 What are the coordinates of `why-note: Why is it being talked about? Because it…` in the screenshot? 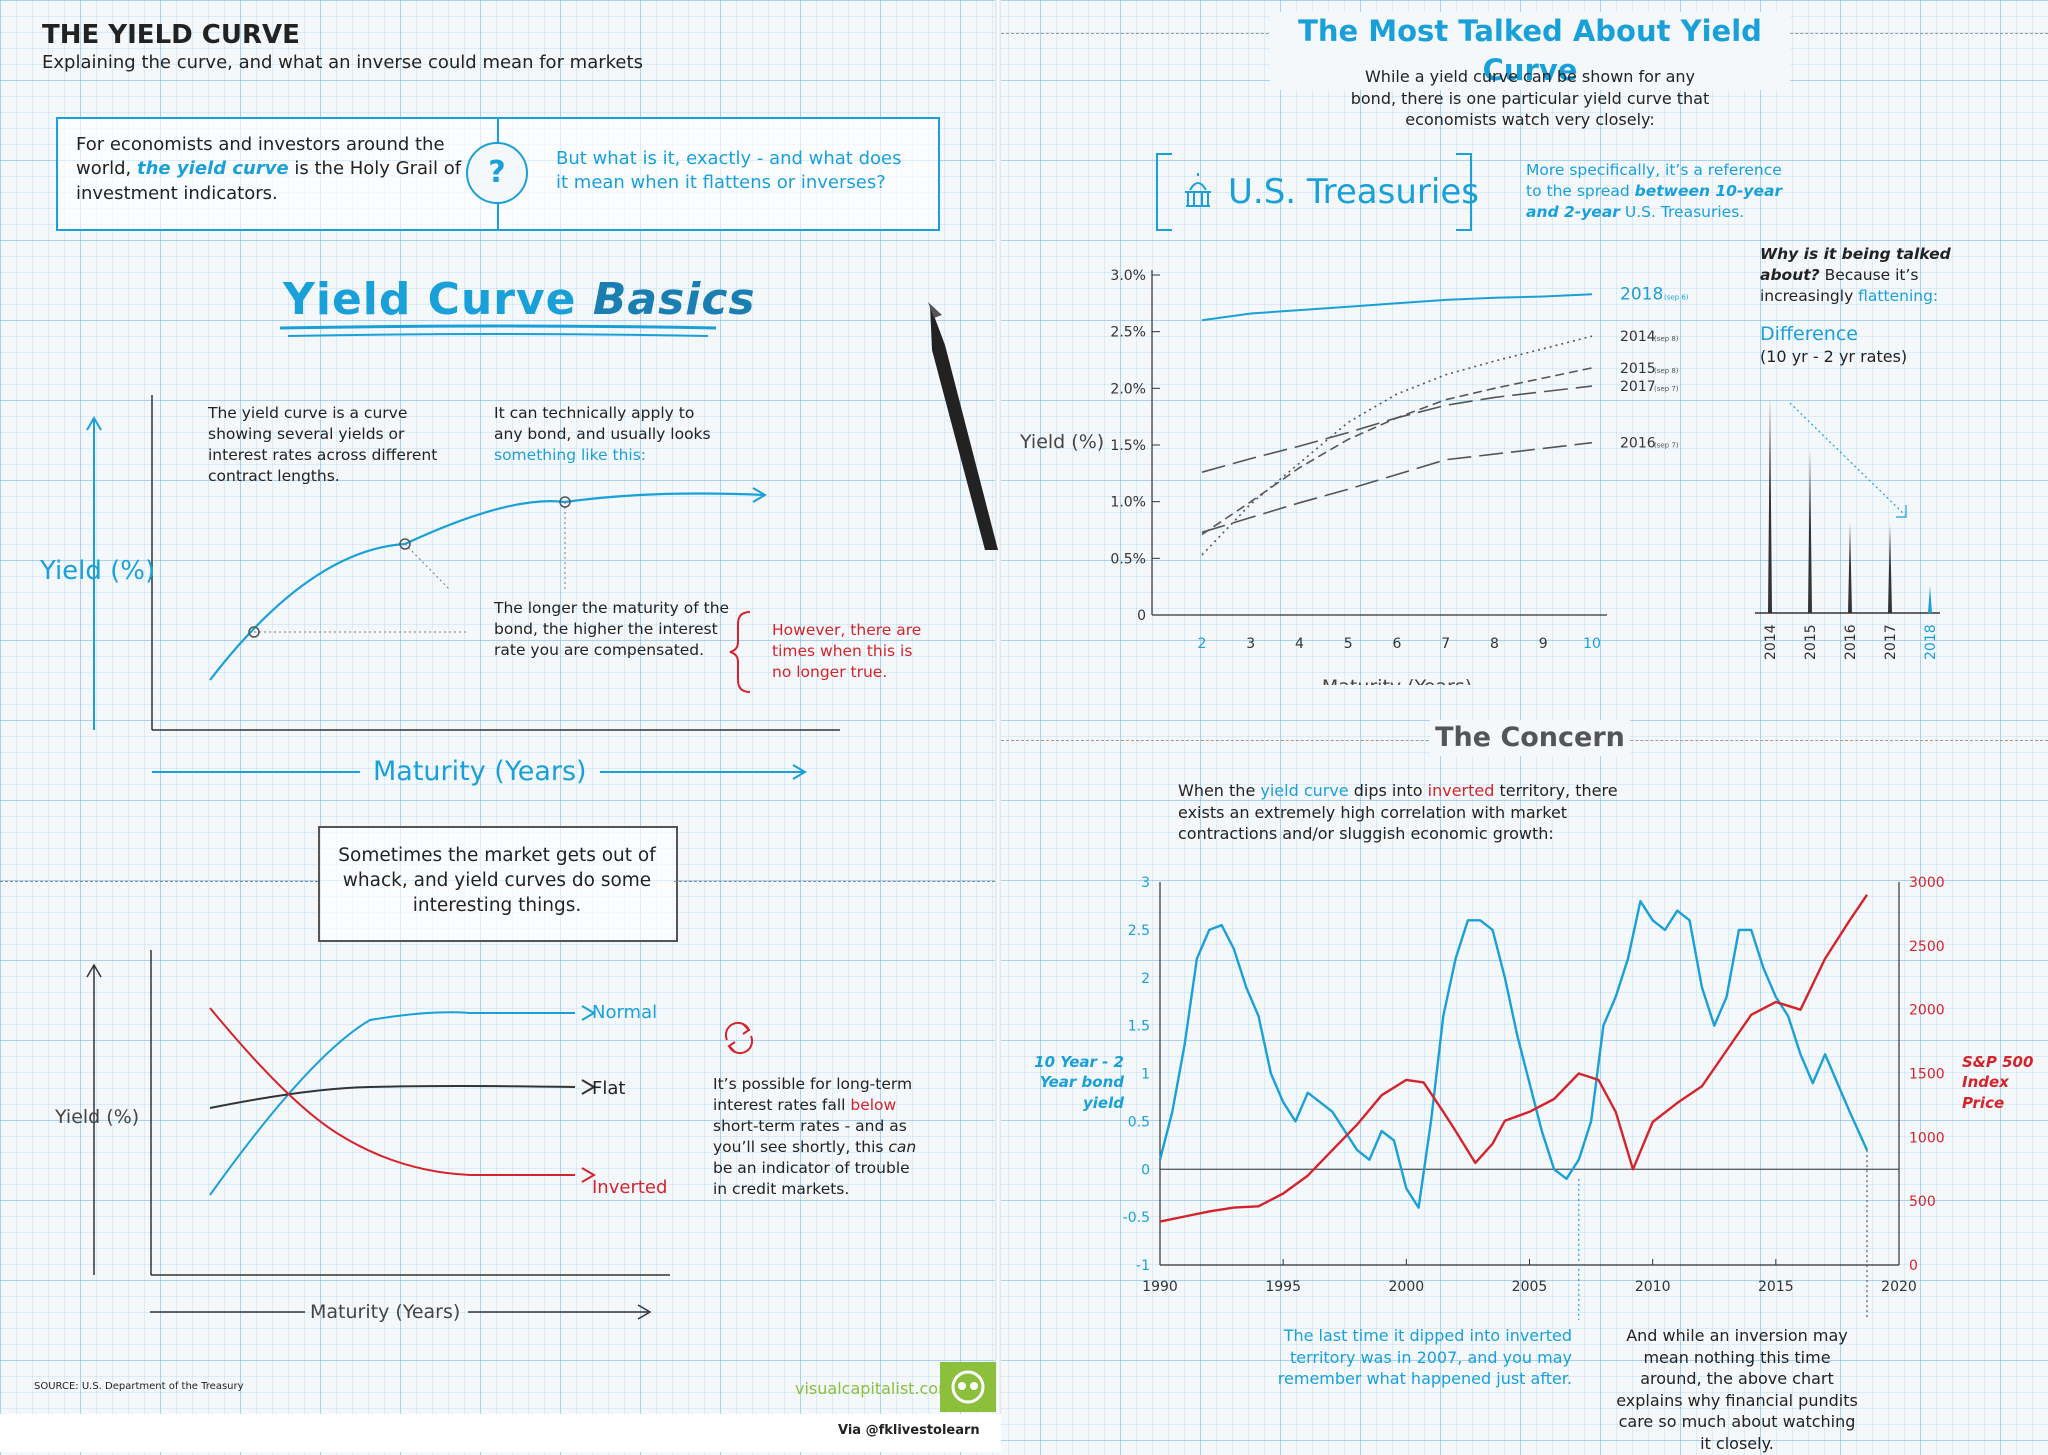 It's located at (1855, 275).